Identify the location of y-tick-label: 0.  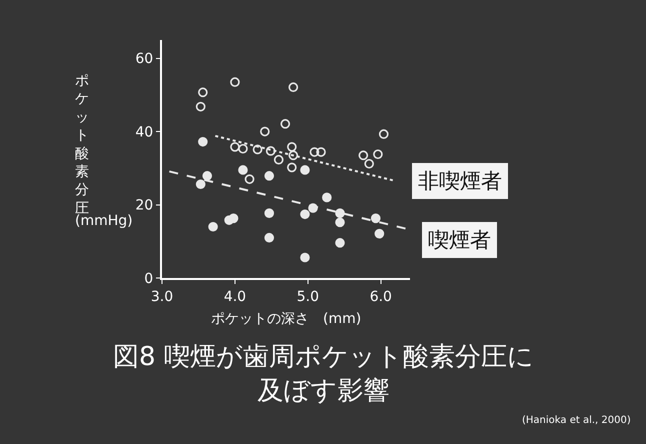
(149, 278).